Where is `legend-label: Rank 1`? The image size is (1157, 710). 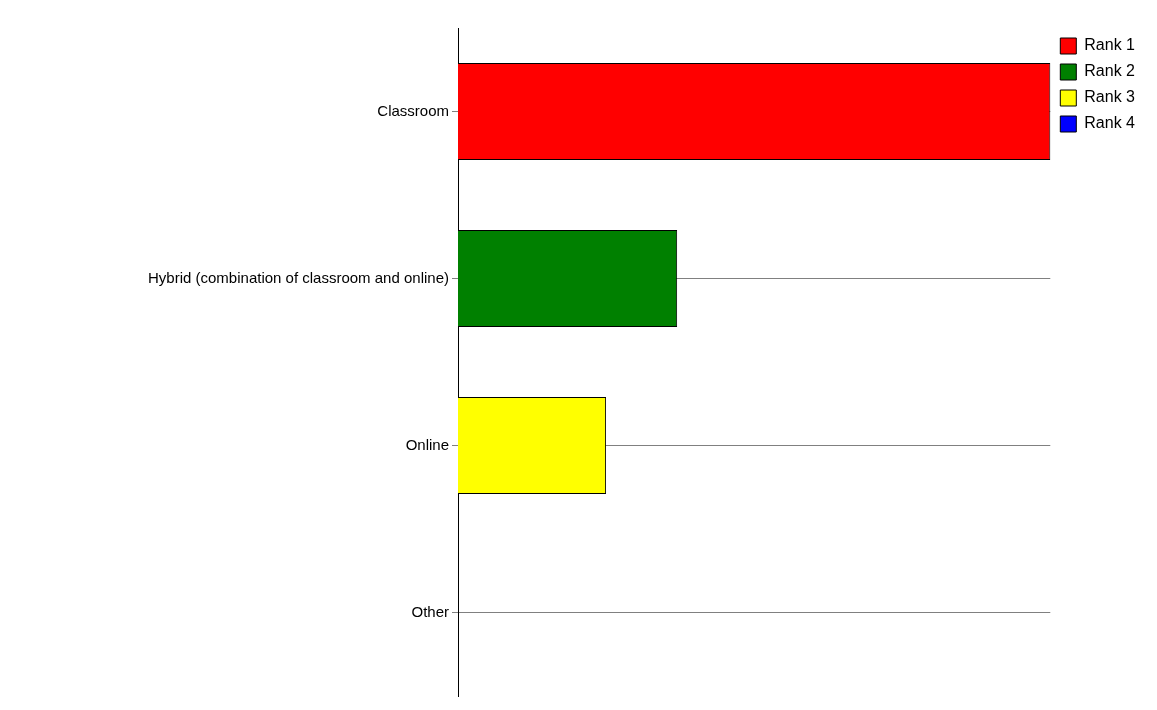
legend-label: Rank 1 is located at coordinates (1110, 45).